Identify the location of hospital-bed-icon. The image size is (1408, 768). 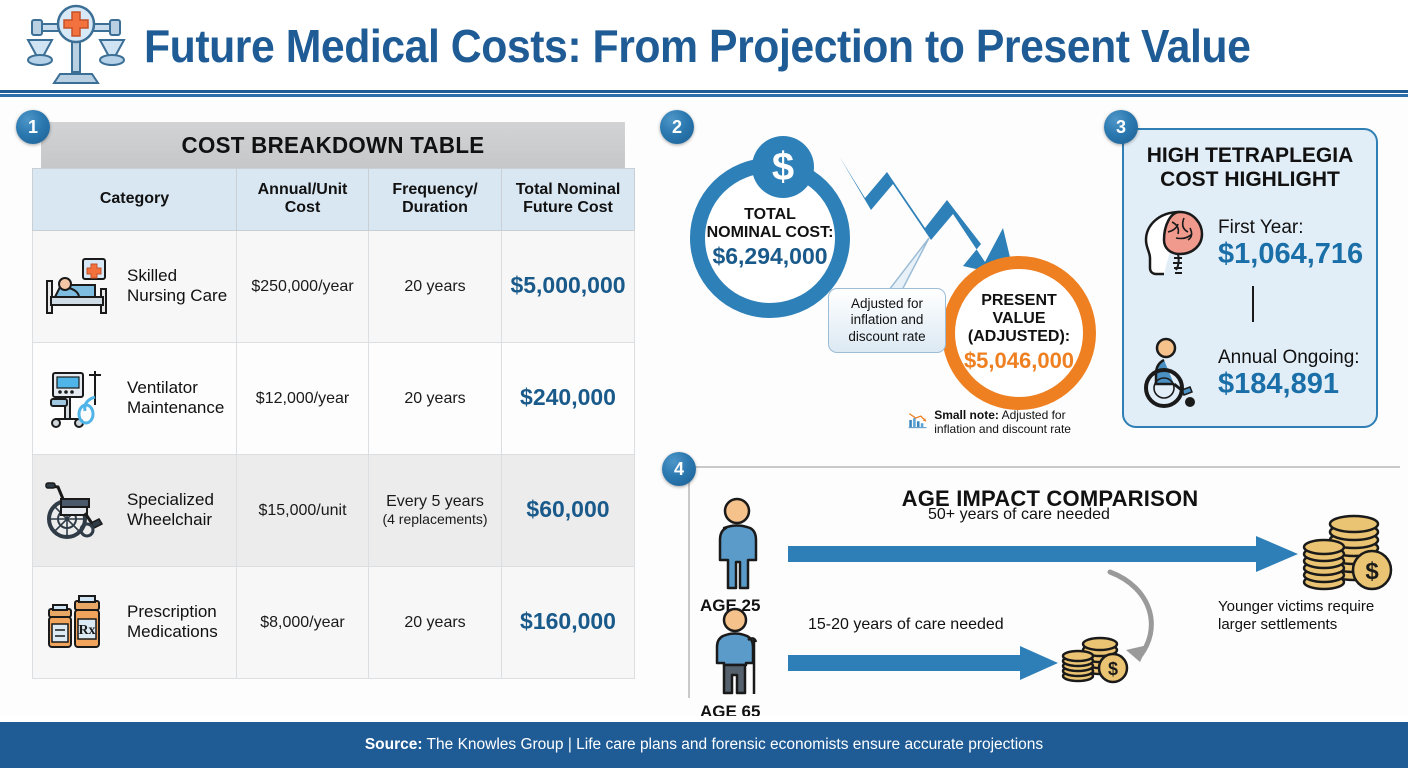
(76, 286).